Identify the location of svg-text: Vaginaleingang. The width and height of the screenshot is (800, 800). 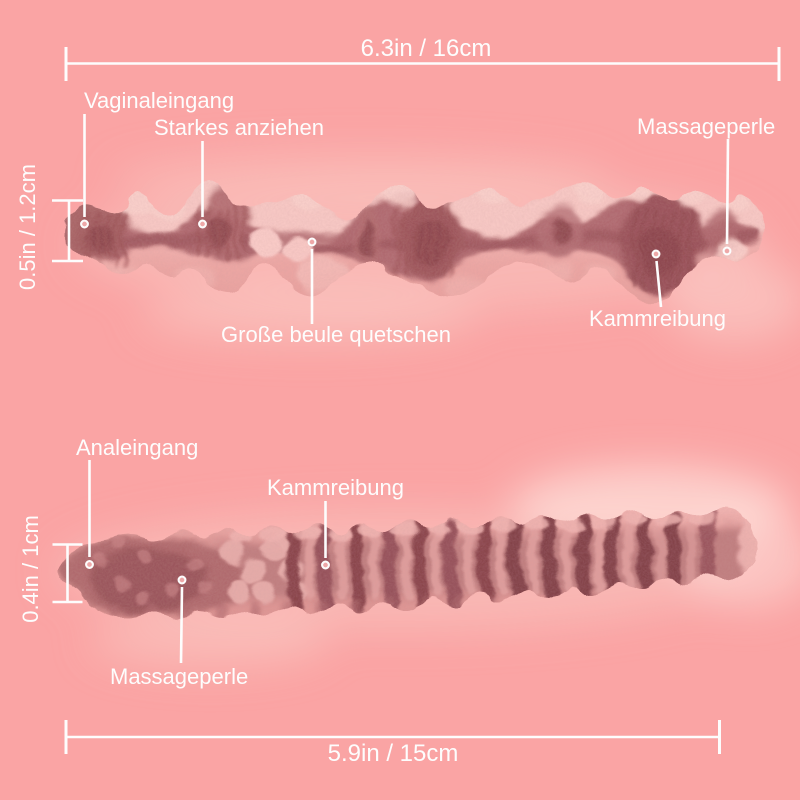
(159, 100).